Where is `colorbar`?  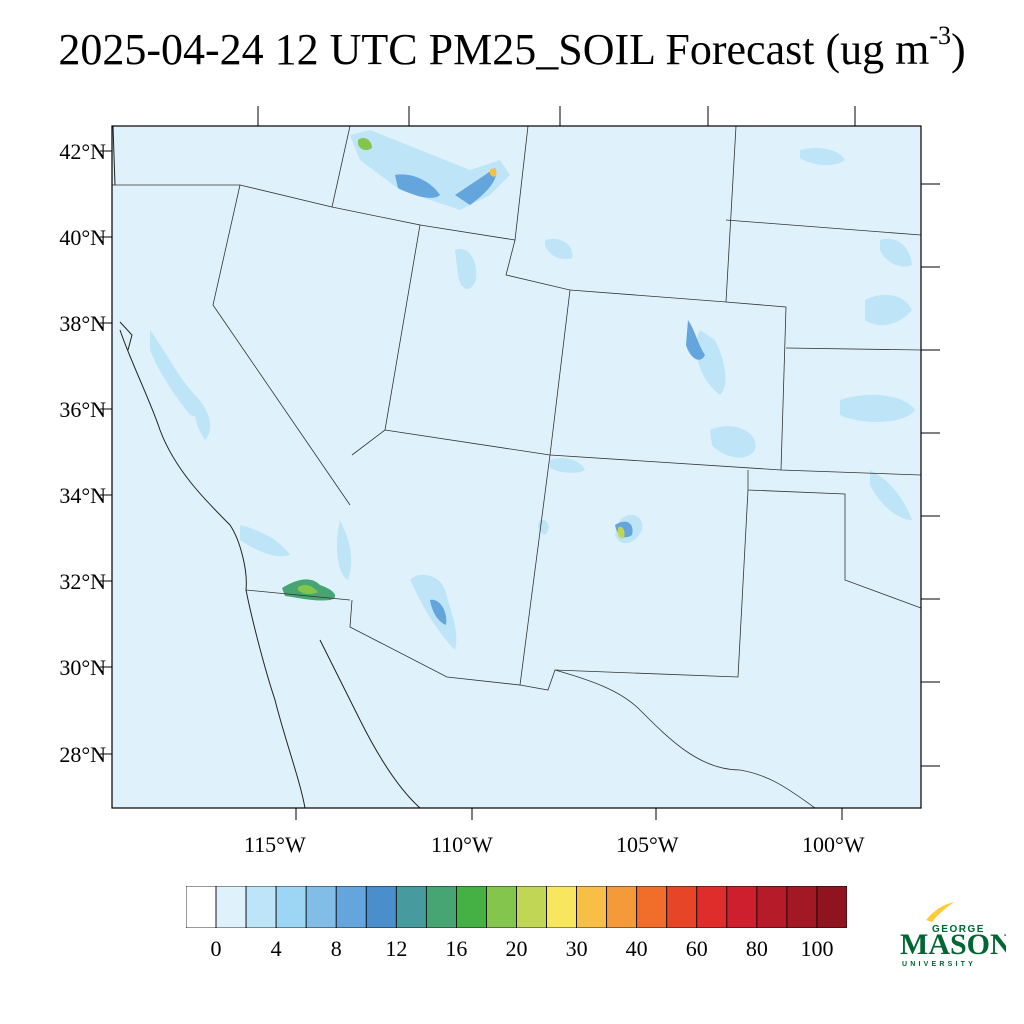 colorbar is located at coordinates (516, 907).